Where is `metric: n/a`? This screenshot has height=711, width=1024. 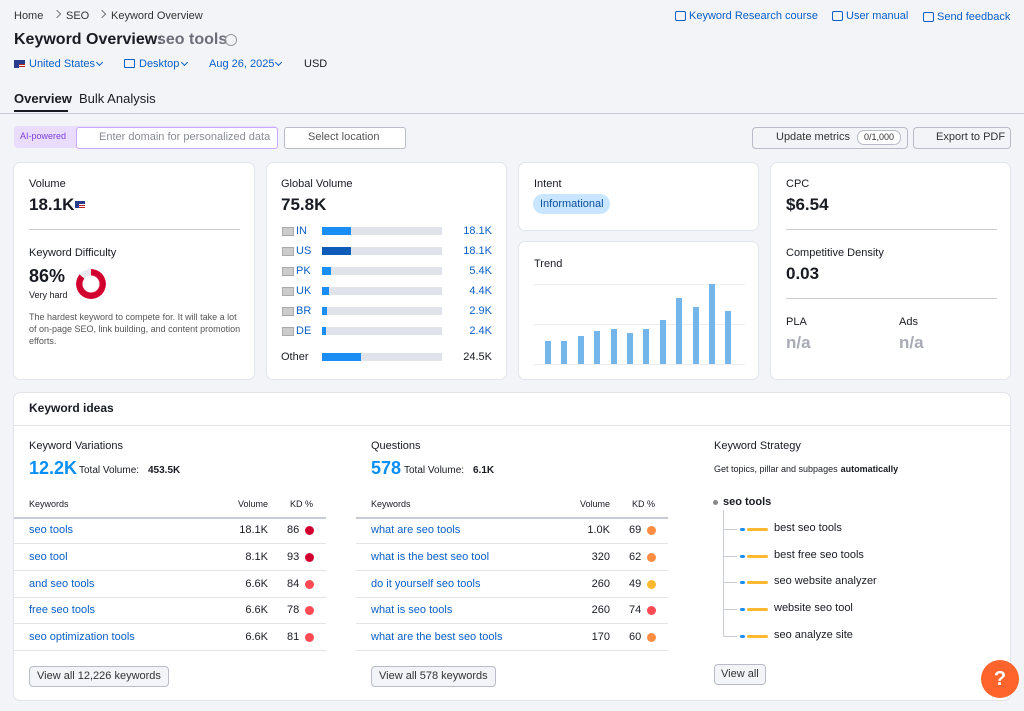
metric: n/a is located at coordinates (911, 342).